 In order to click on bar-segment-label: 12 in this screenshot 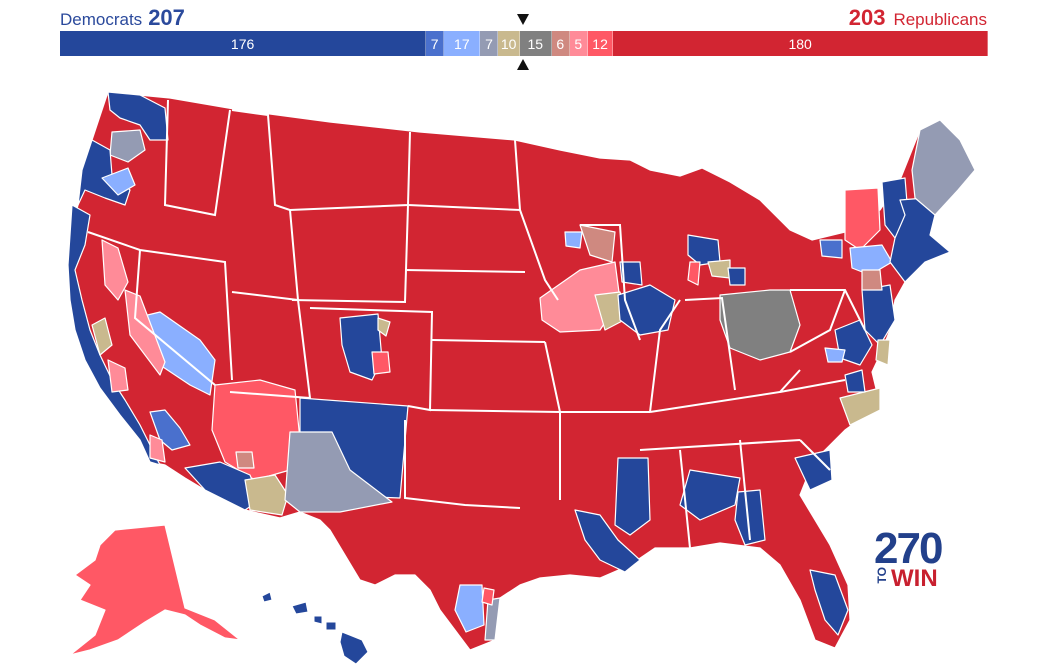, I will do `click(600, 43)`.